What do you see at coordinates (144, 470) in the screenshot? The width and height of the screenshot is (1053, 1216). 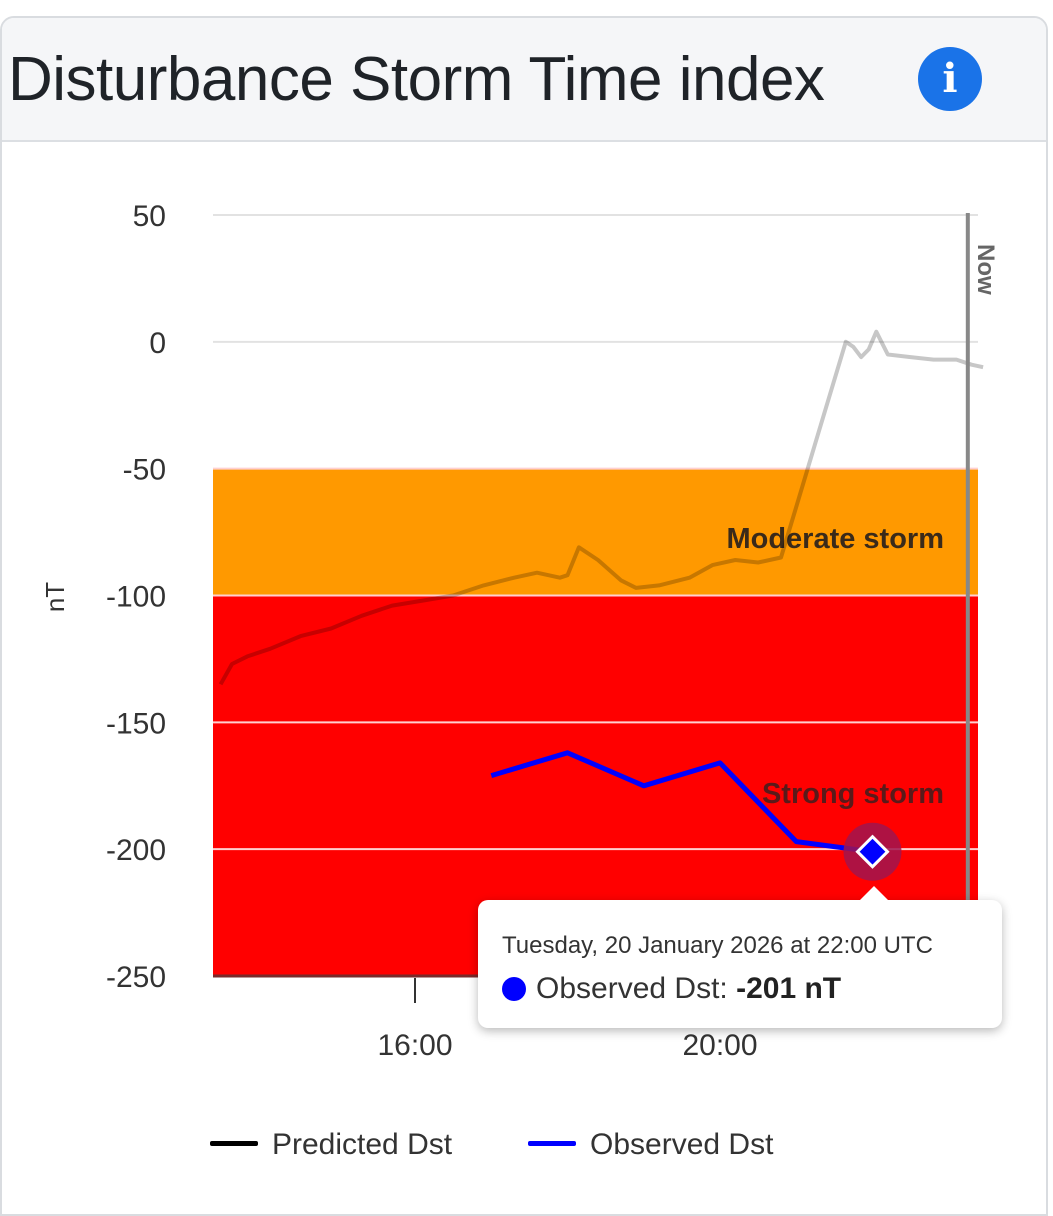 I see `y-tick-label: -50` at bounding box center [144, 470].